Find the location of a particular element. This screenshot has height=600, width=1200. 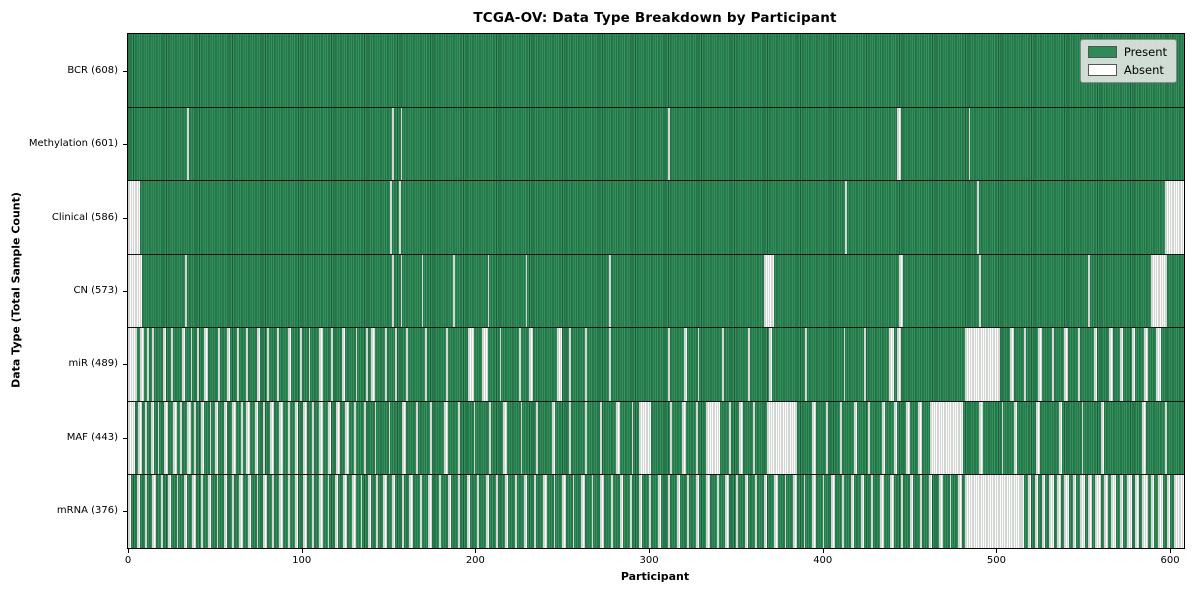

row-cn is located at coordinates (656, 291).